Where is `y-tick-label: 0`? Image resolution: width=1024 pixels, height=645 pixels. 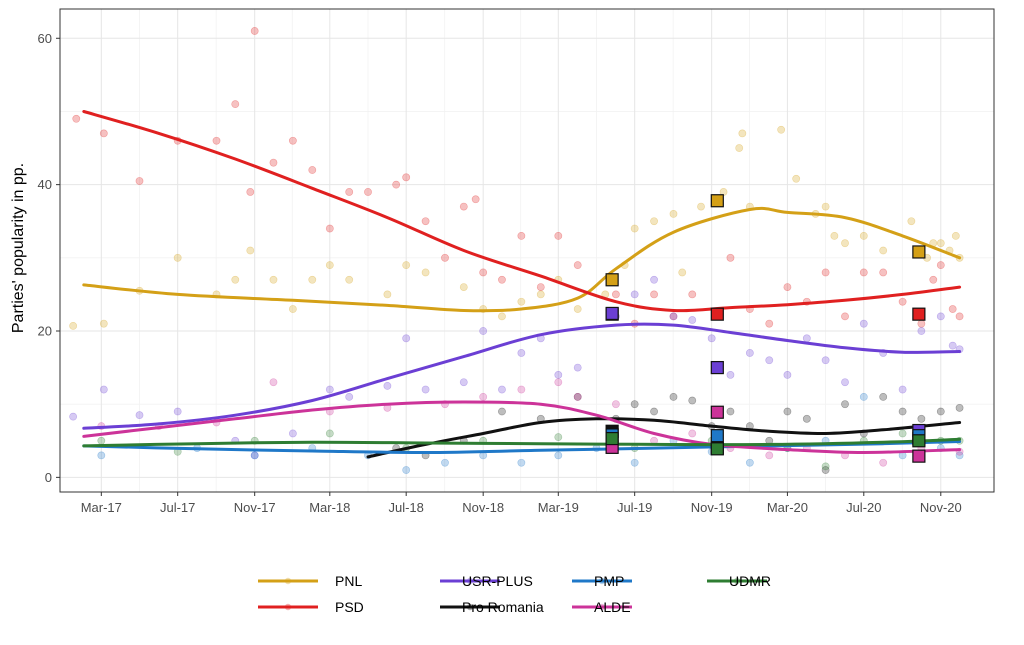 y-tick-label: 0 is located at coordinates (48, 477).